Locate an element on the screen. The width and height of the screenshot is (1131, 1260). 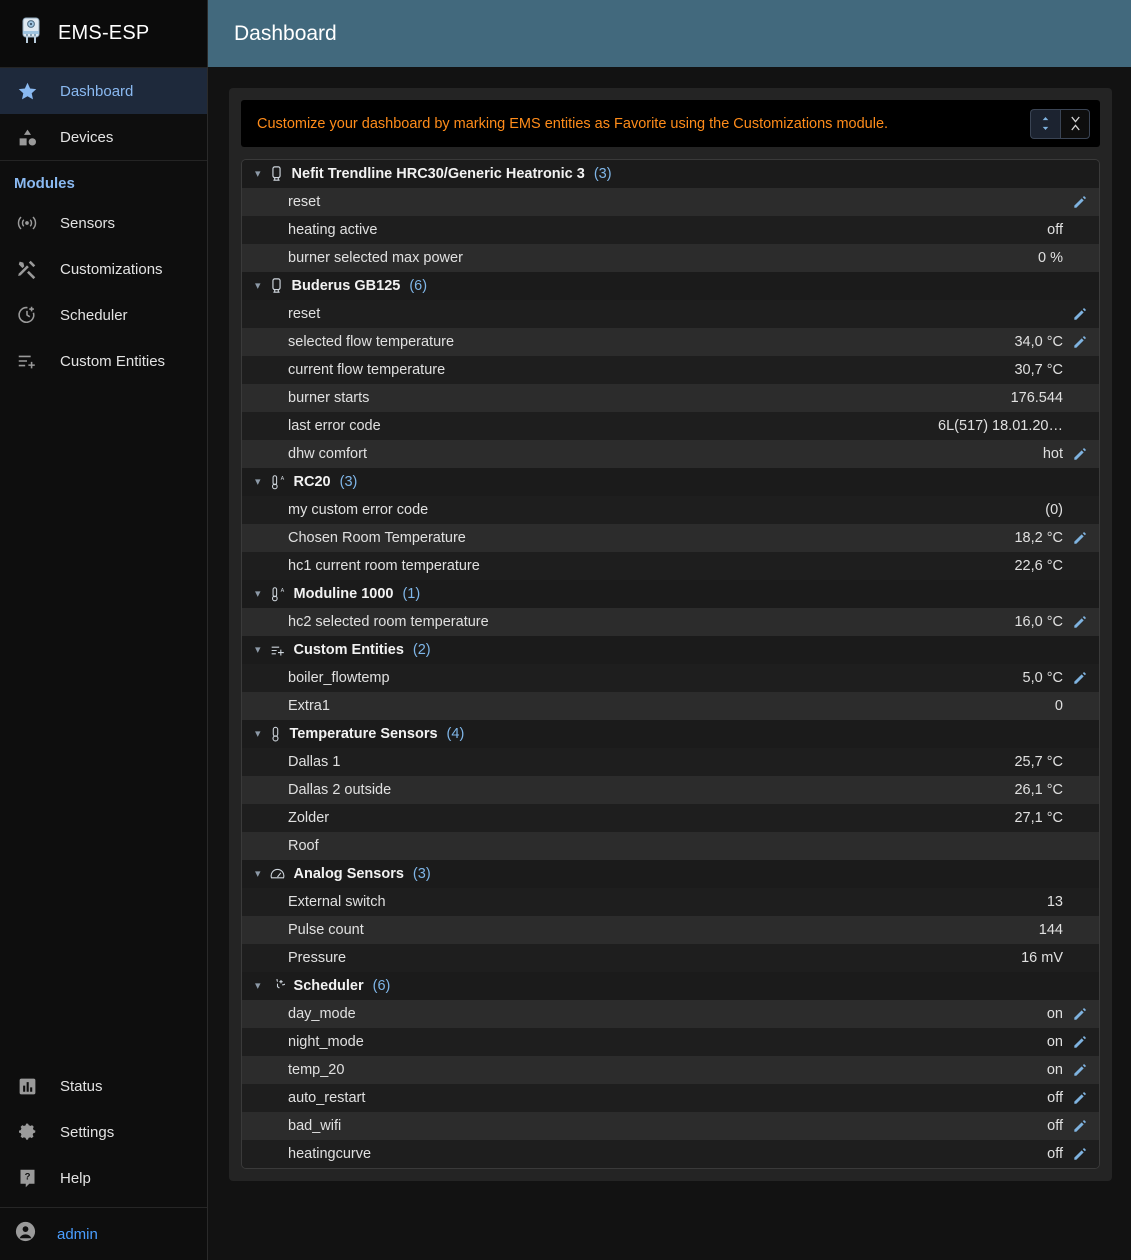
entity-name: Dallas 1 is located at coordinates (314, 762).